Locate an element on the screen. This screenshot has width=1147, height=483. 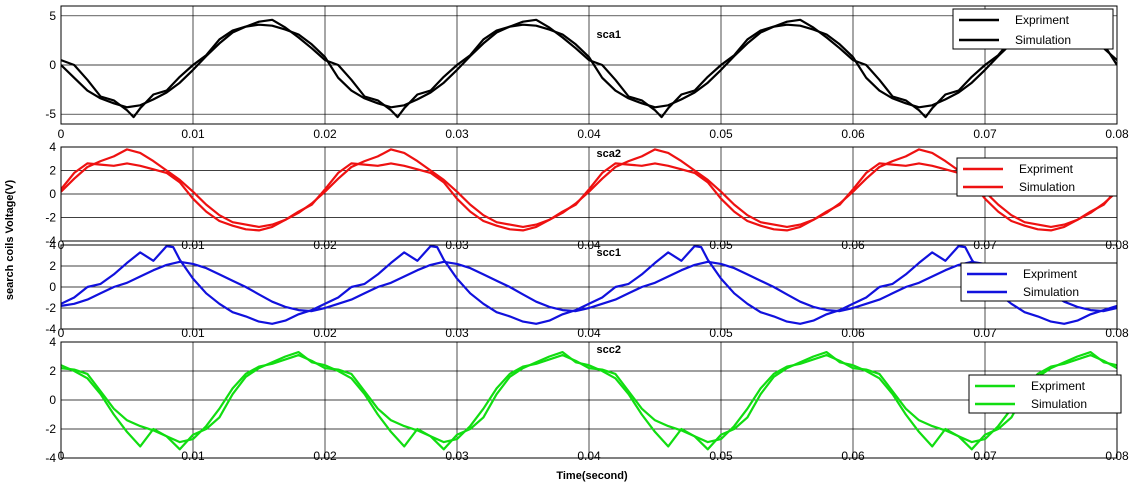
panel-title: scc2 is located at coordinates (609, 350).